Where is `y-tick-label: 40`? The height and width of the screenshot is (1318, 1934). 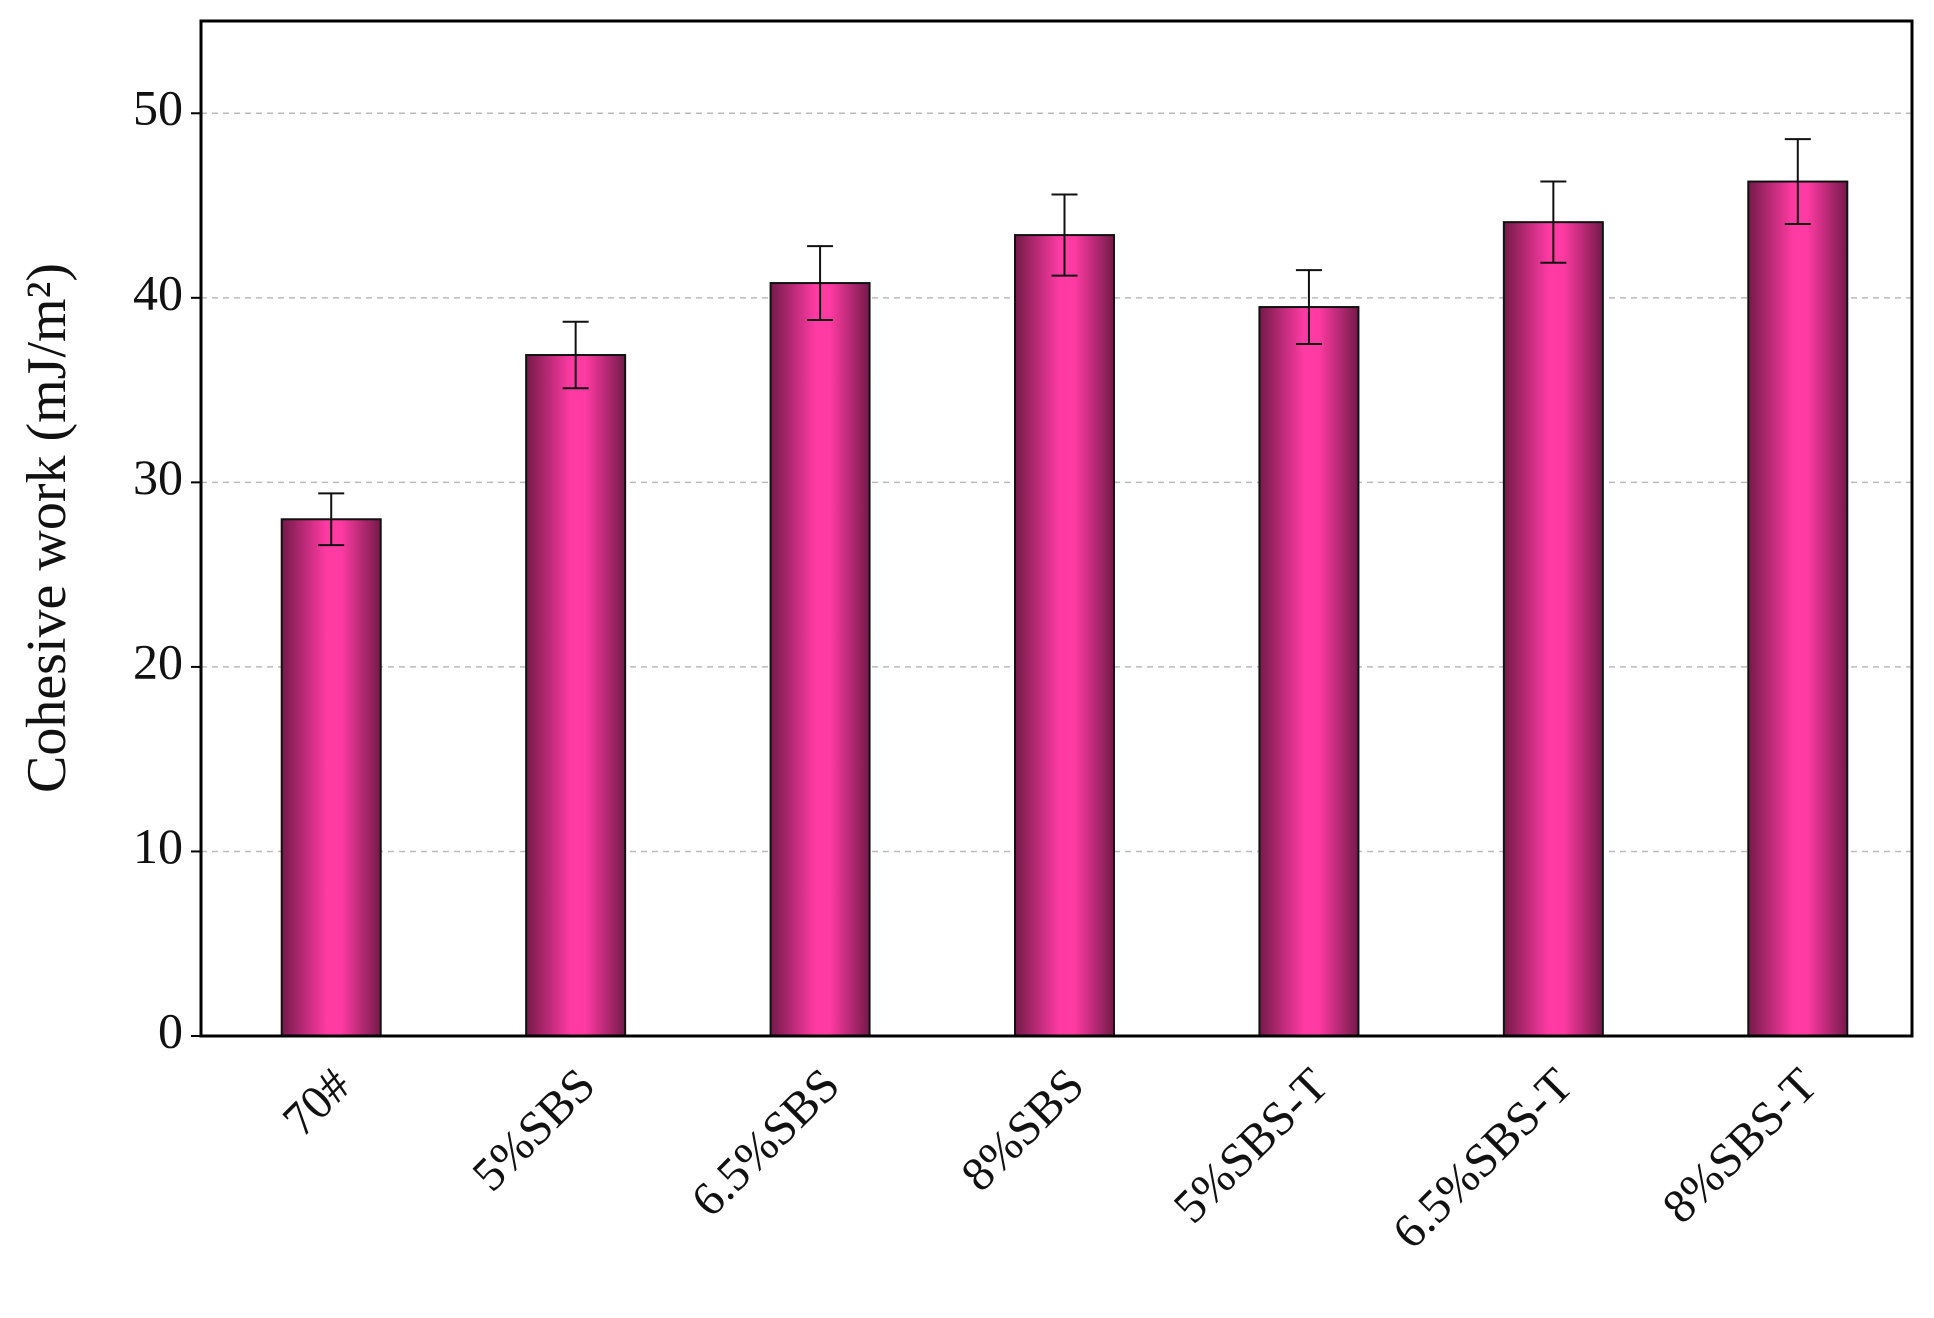 y-tick-label: 40 is located at coordinates (158, 292).